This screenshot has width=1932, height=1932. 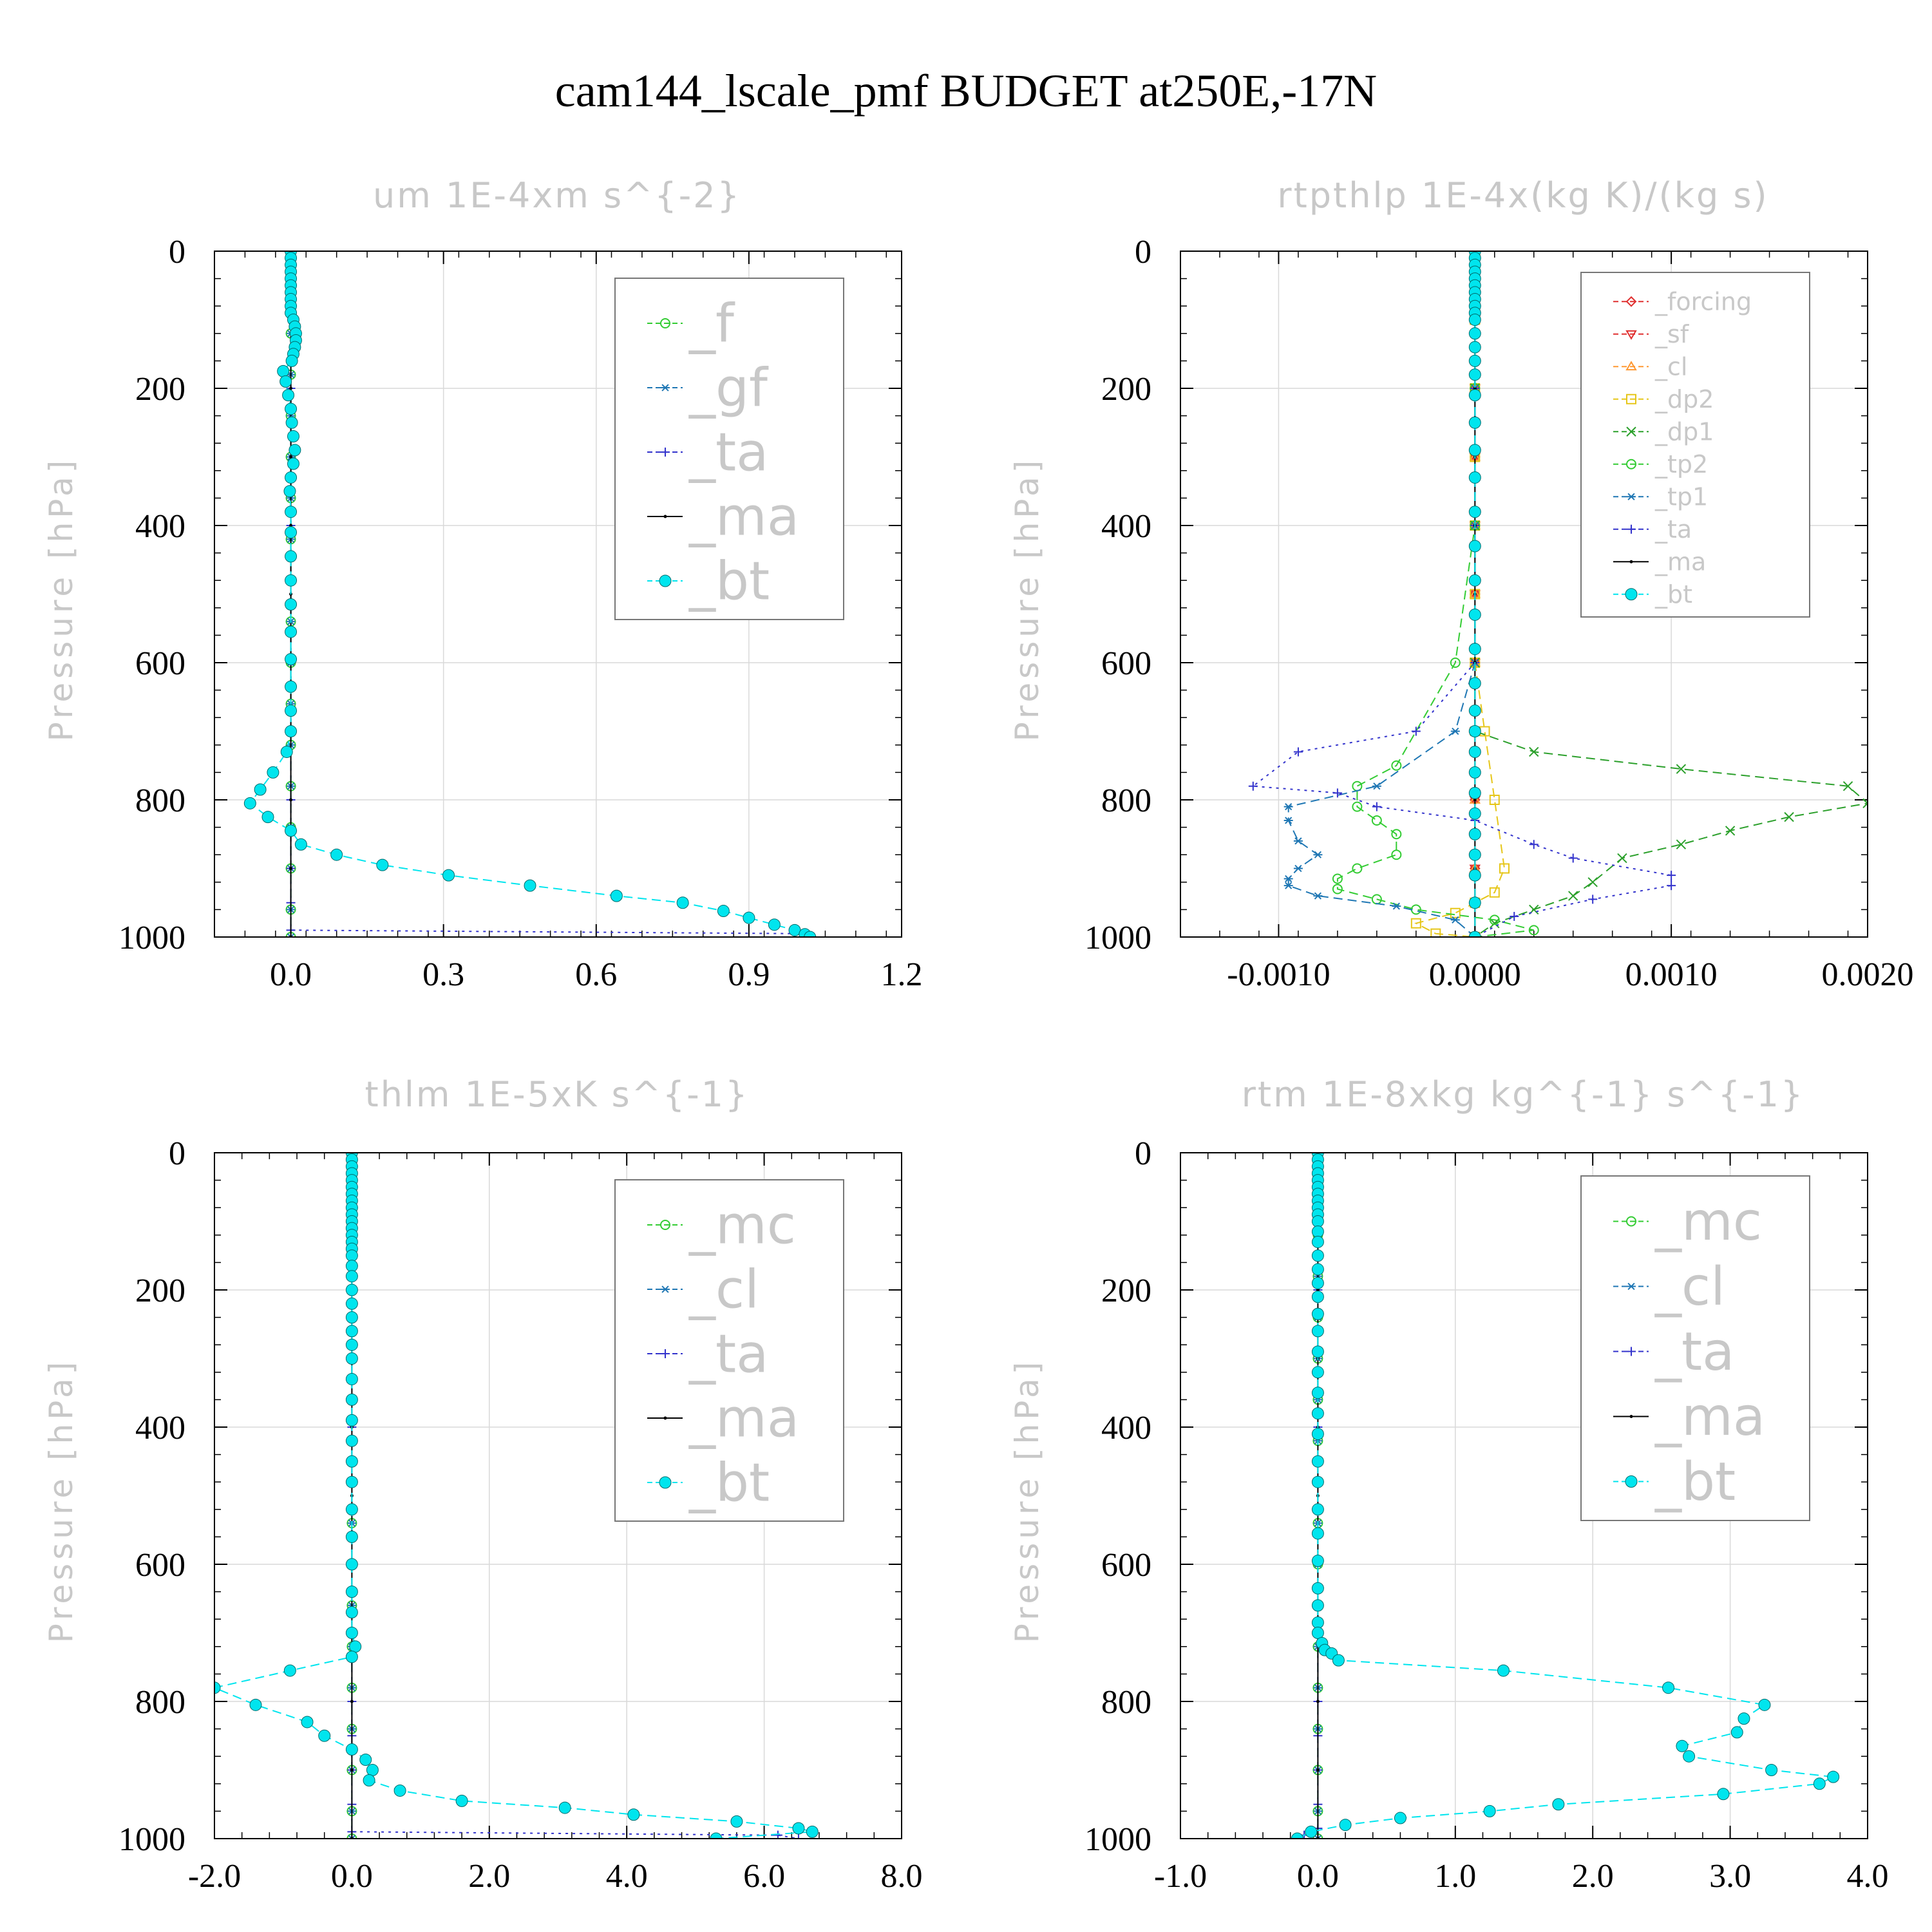 What do you see at coordinates (516, 1496) in the screenshot?
I see `series-layer` at bounding box center [516, 1496].